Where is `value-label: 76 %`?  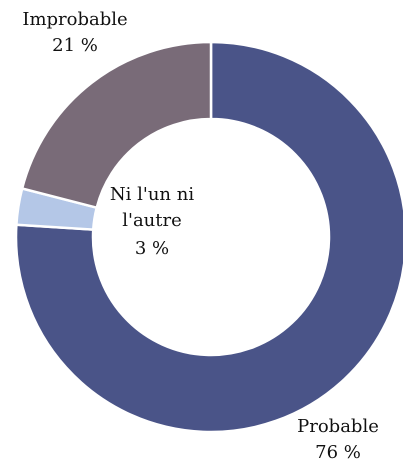
value-label: 76 % is located at coordinates (338, 452).